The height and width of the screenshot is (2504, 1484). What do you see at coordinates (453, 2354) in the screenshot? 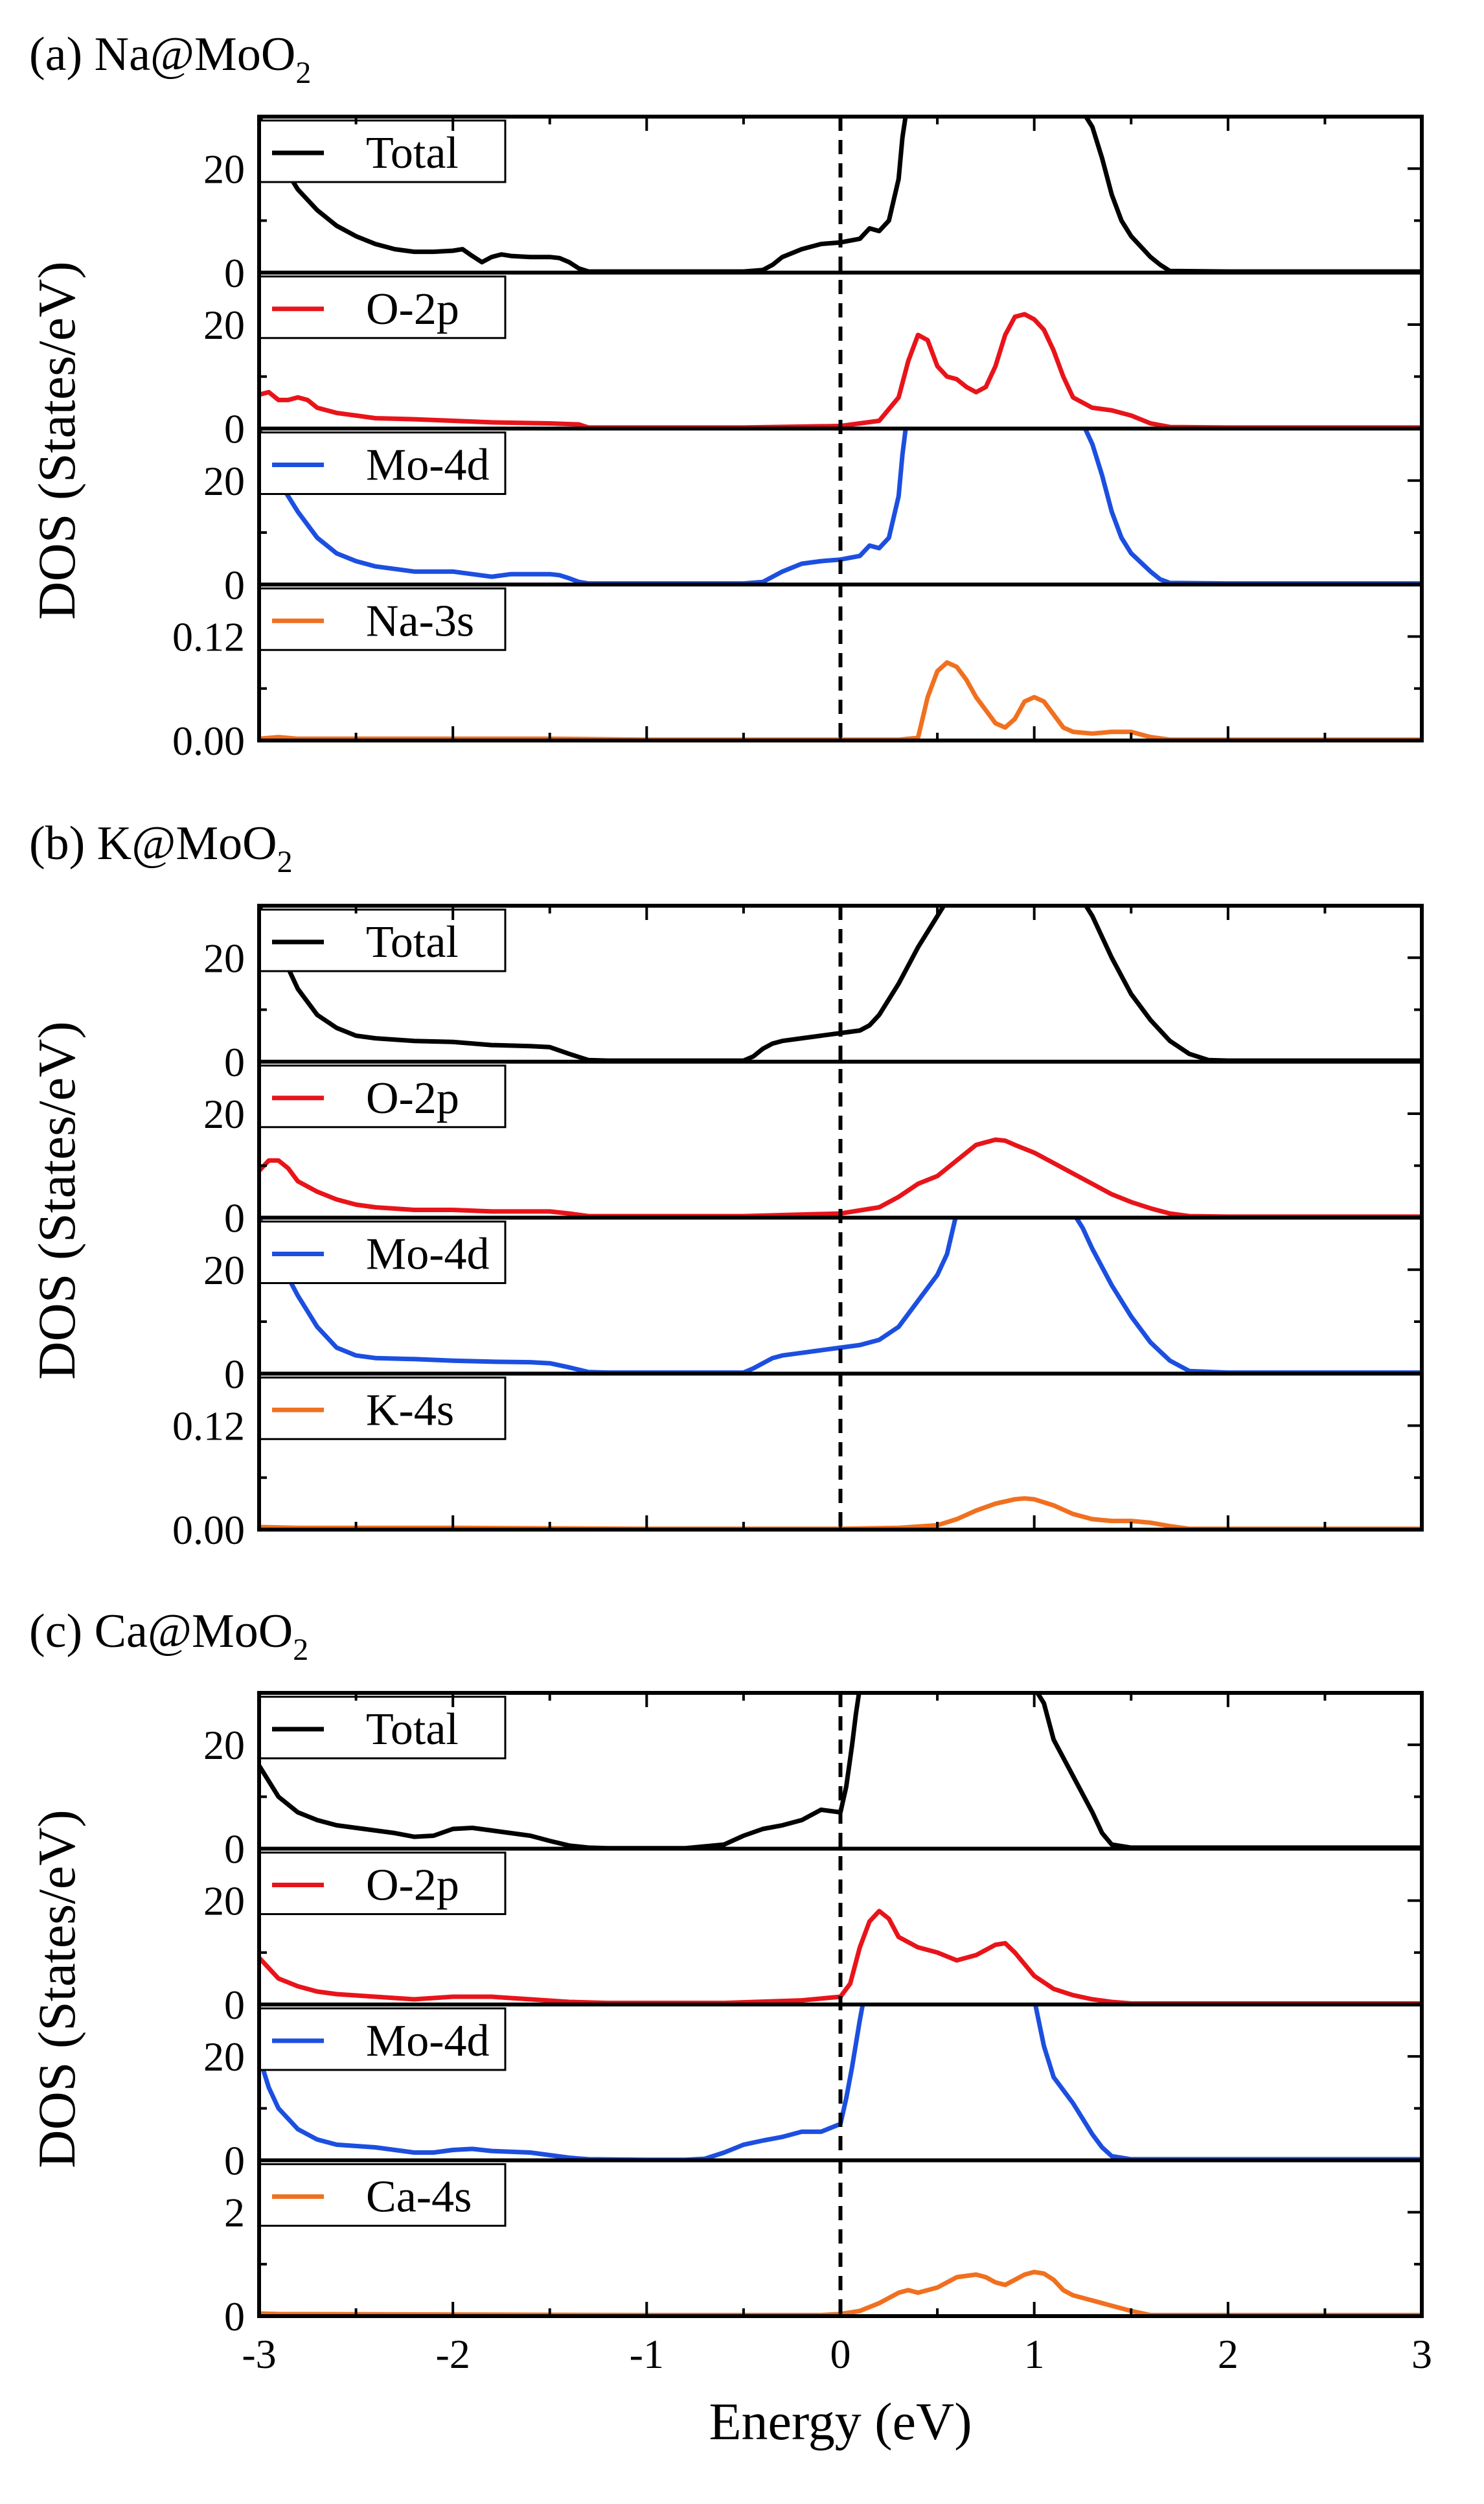
I see `x-tick-label: -2` at bounding box center [453, 2354].